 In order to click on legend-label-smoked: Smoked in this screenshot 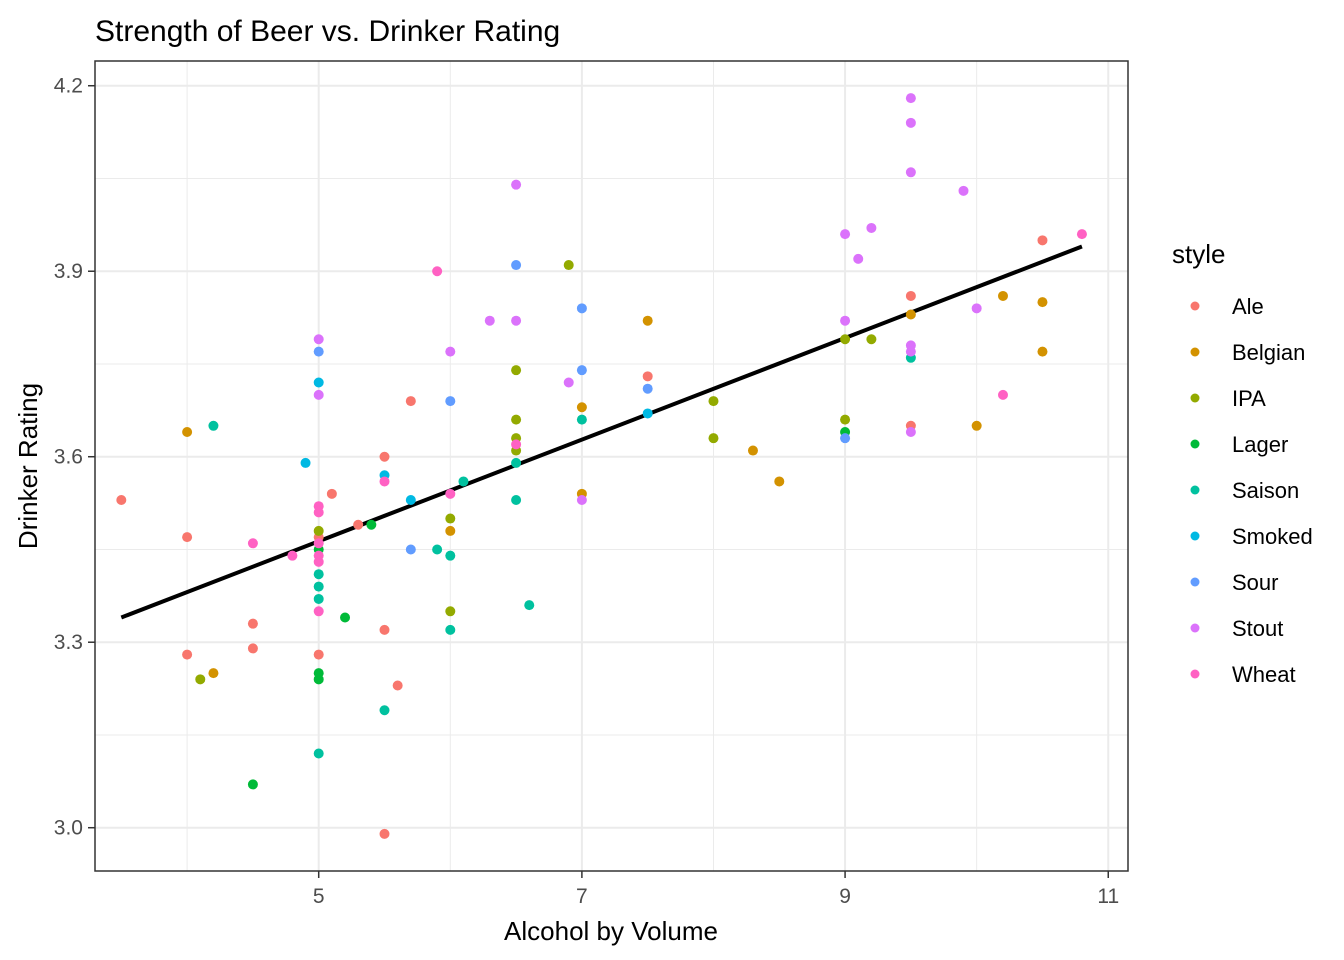, I will do `click(1272, 536)`.